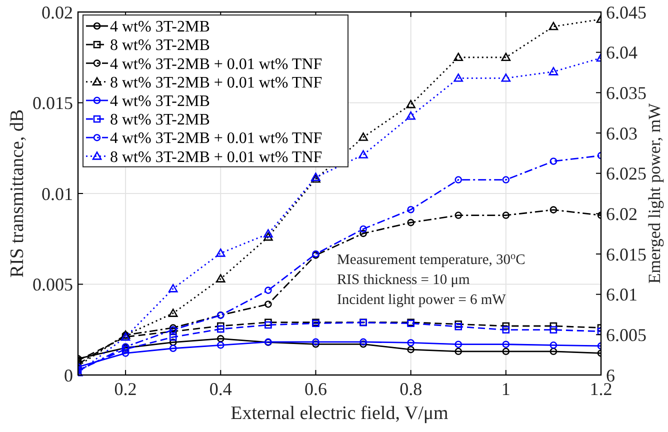 The width and height of the screenshot is (668, 432). I want to click on y2-tick-label: 6.045, so click(626, 12).